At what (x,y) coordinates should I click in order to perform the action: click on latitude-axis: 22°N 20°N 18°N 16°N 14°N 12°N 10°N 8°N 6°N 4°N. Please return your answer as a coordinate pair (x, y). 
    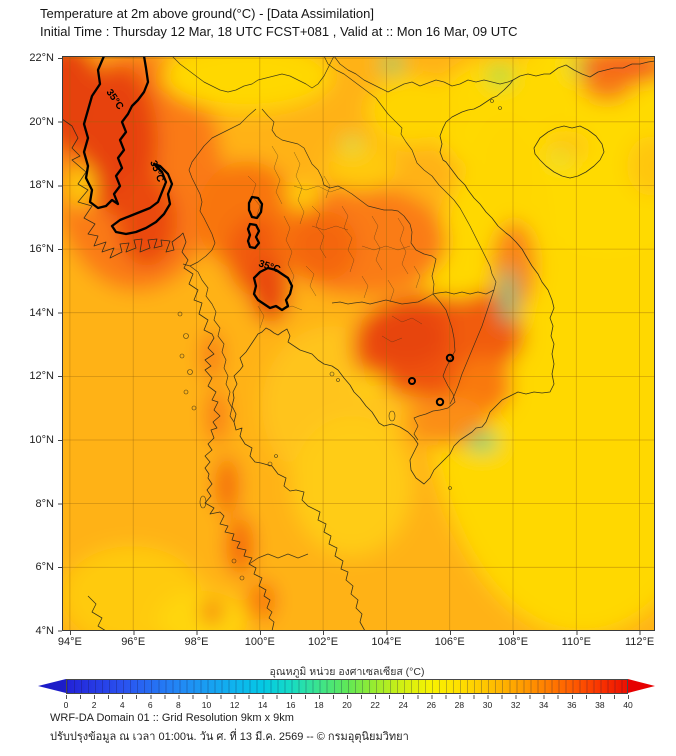
    Looking at the image, I should click on (31, 344).